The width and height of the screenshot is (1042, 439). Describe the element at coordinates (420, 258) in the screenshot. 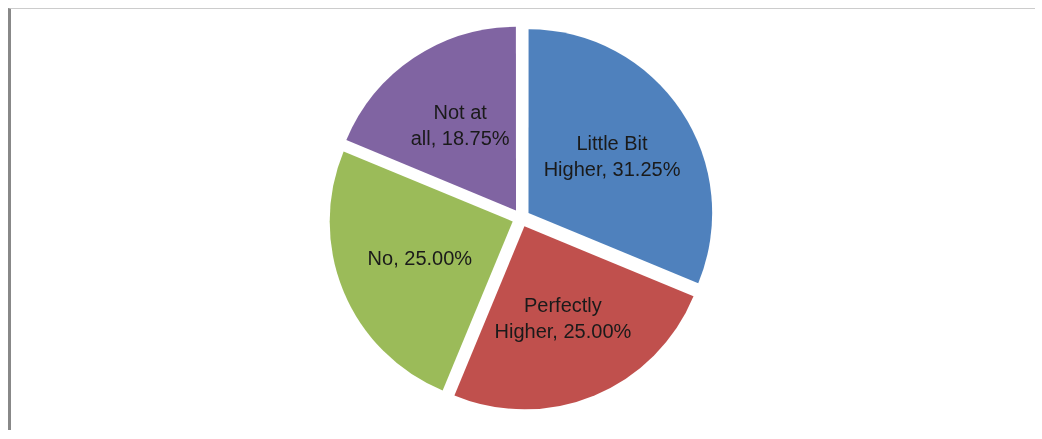

I see `slice-label: No, 25.00%` at that location.